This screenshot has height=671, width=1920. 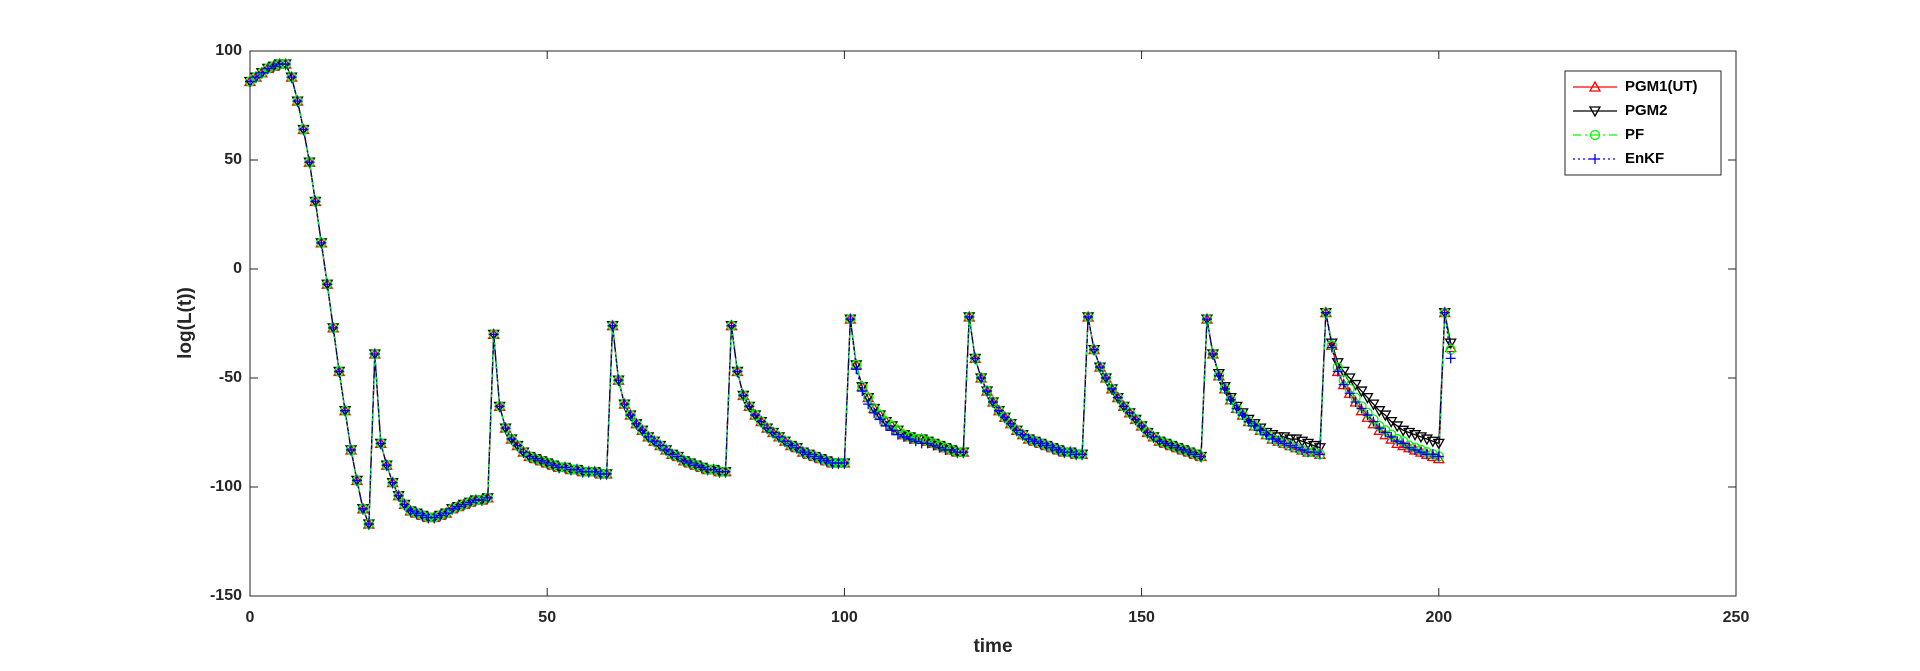 What do you see at coordinates (1644, 158) in the screenshot?
I see `legend-label: EnKF` at bounding box center [1644, 158].